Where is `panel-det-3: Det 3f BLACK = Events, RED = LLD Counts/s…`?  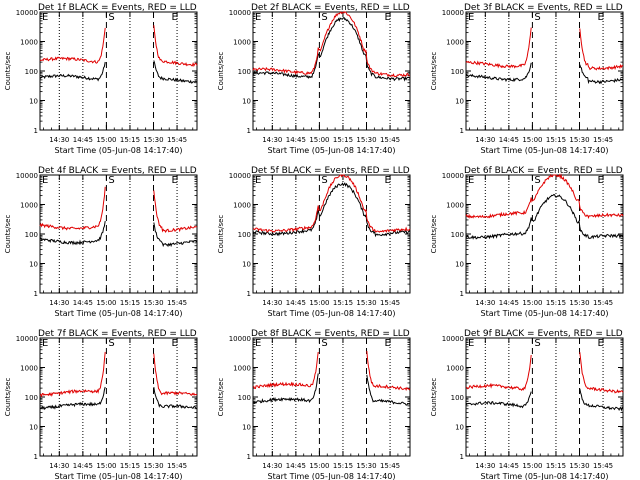 panel-det-3: Det 3f BLACK = Events, RED = LLD Counts/s… is located at coordinates (527, 79).